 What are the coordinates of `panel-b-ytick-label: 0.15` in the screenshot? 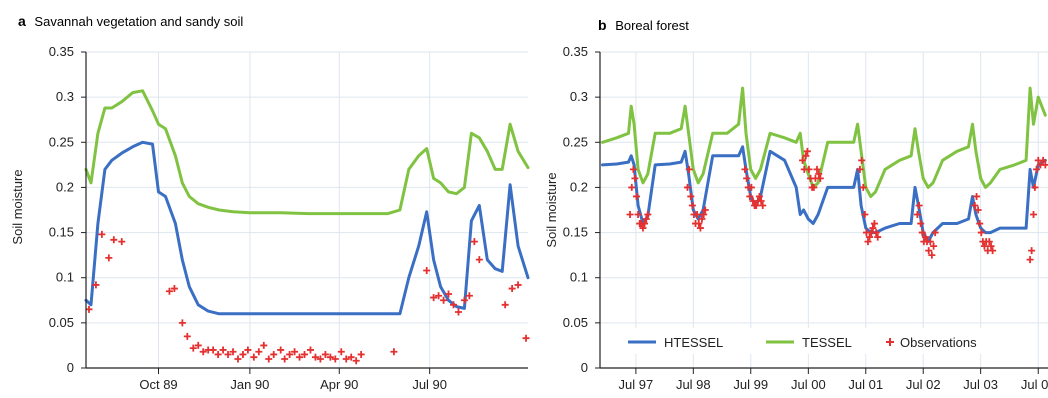 It's located at (575, 232).